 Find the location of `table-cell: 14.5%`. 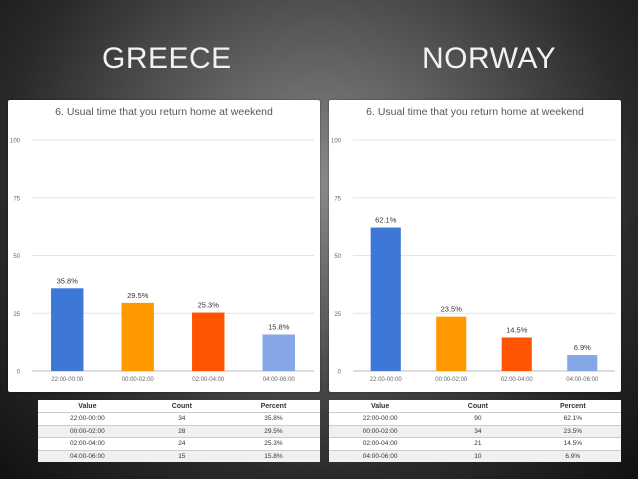

table-cell: 14.5% is located at coordinates (572, 443).